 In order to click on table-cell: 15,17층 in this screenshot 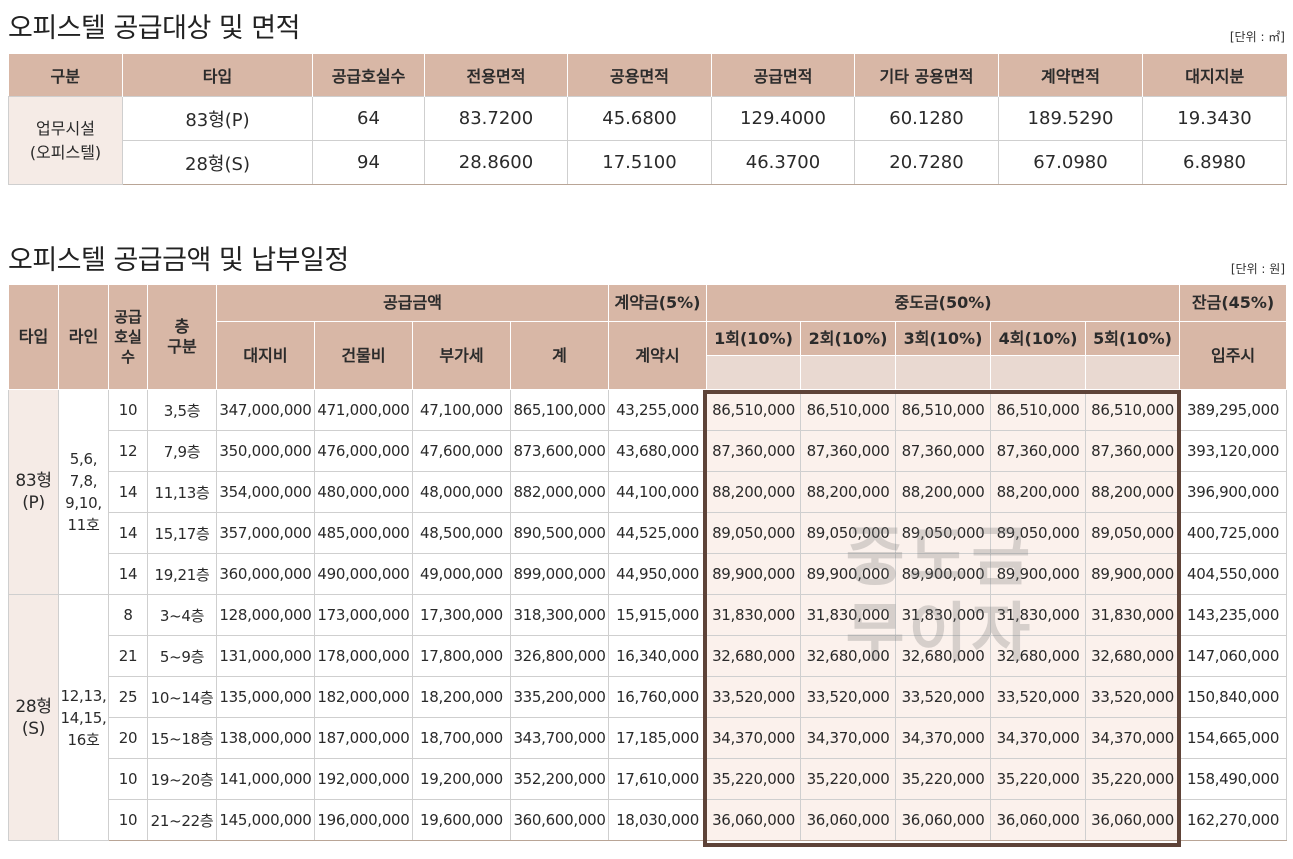, I will do `click(182, 533)`.